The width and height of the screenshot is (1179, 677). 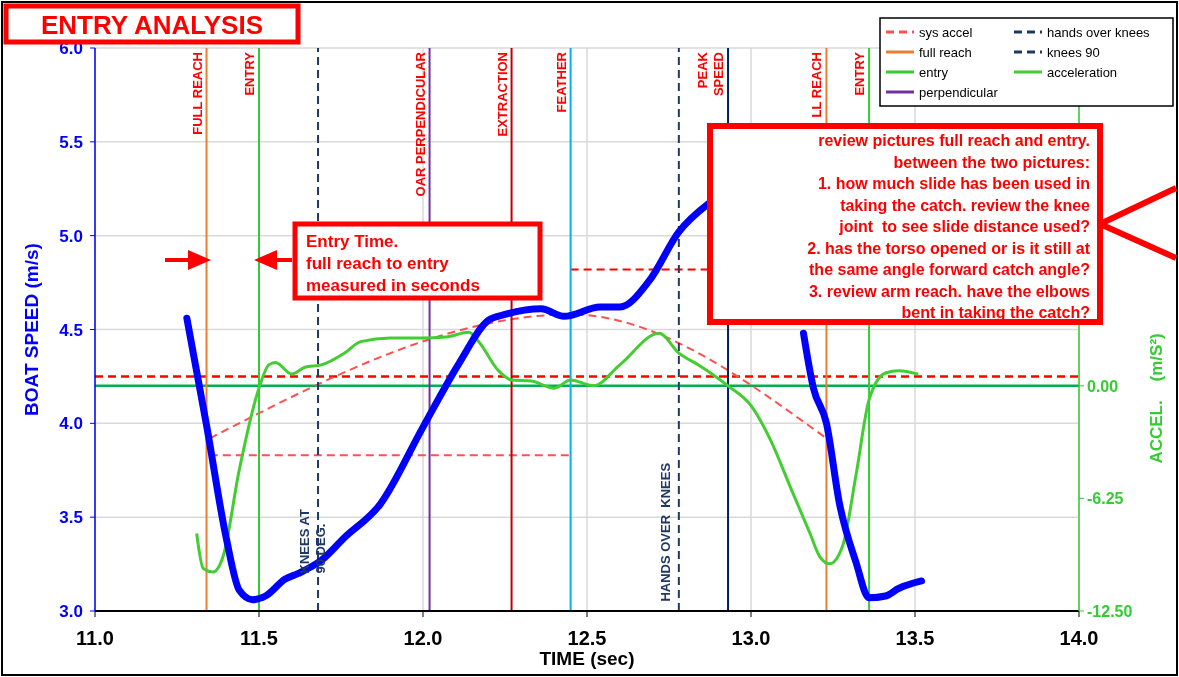 What do you see at coordinates (31, 329) in the screenshot?
I see `y-axis-title: BOAT SPEED (m/s)` at bounding box center [31, 329].